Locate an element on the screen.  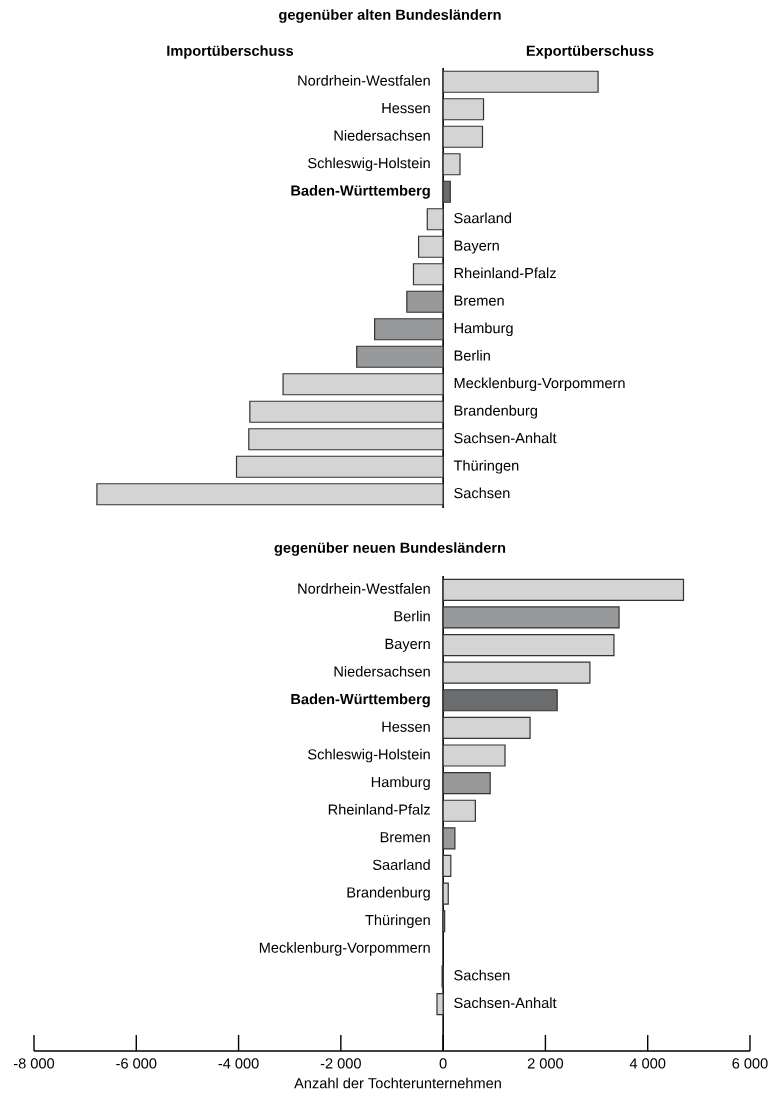
x-tick-label: 2 000 is located at coordinates (545, 1063).